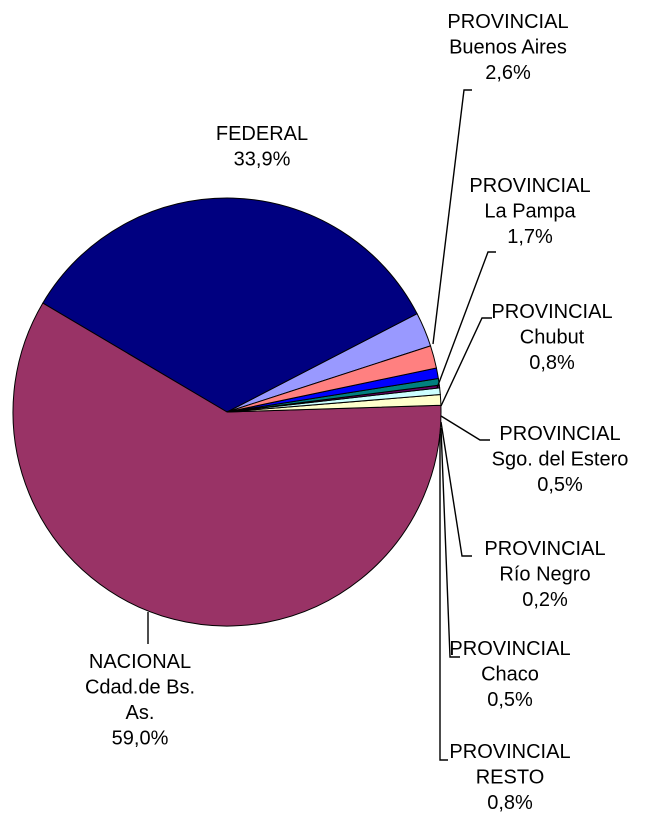 The width and height of the screenshot is (645, 823). What do you see at coordinates (262, 147) in the screenshot?
I see `slice-label-1: FEDERAL 33,9%` at bounding box center [262, 147].